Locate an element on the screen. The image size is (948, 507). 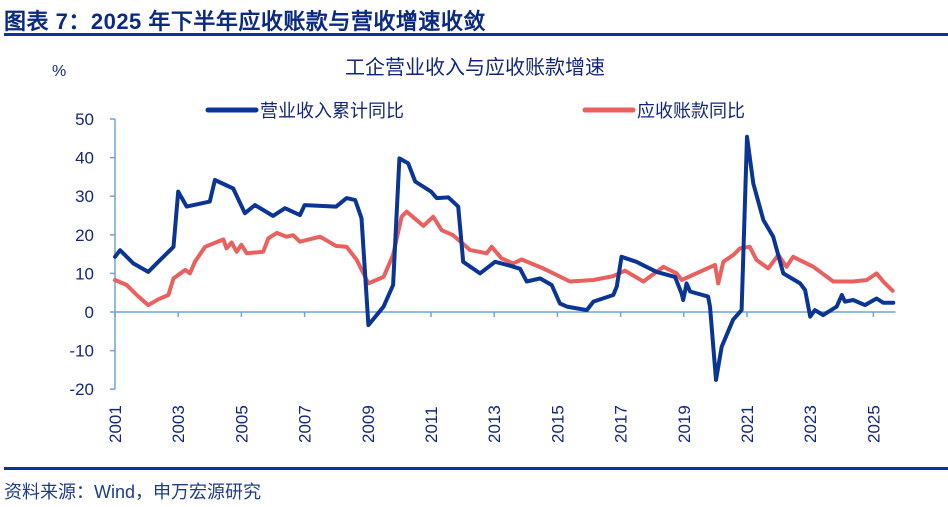
x-tick-label: 2001 is located at coordinates (115, 424).